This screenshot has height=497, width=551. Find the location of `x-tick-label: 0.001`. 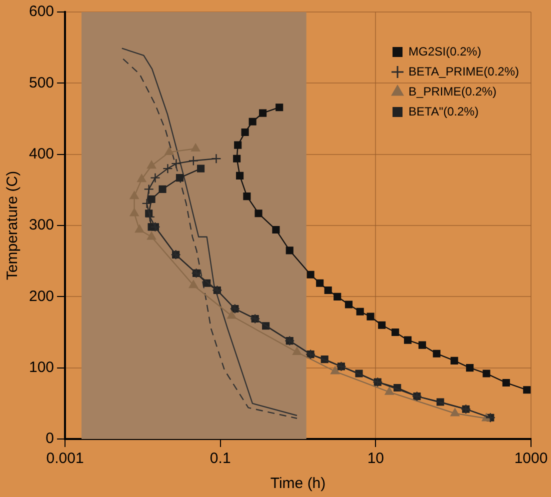

x-tick-label: 0.001 is located at coordinates (65, 459).